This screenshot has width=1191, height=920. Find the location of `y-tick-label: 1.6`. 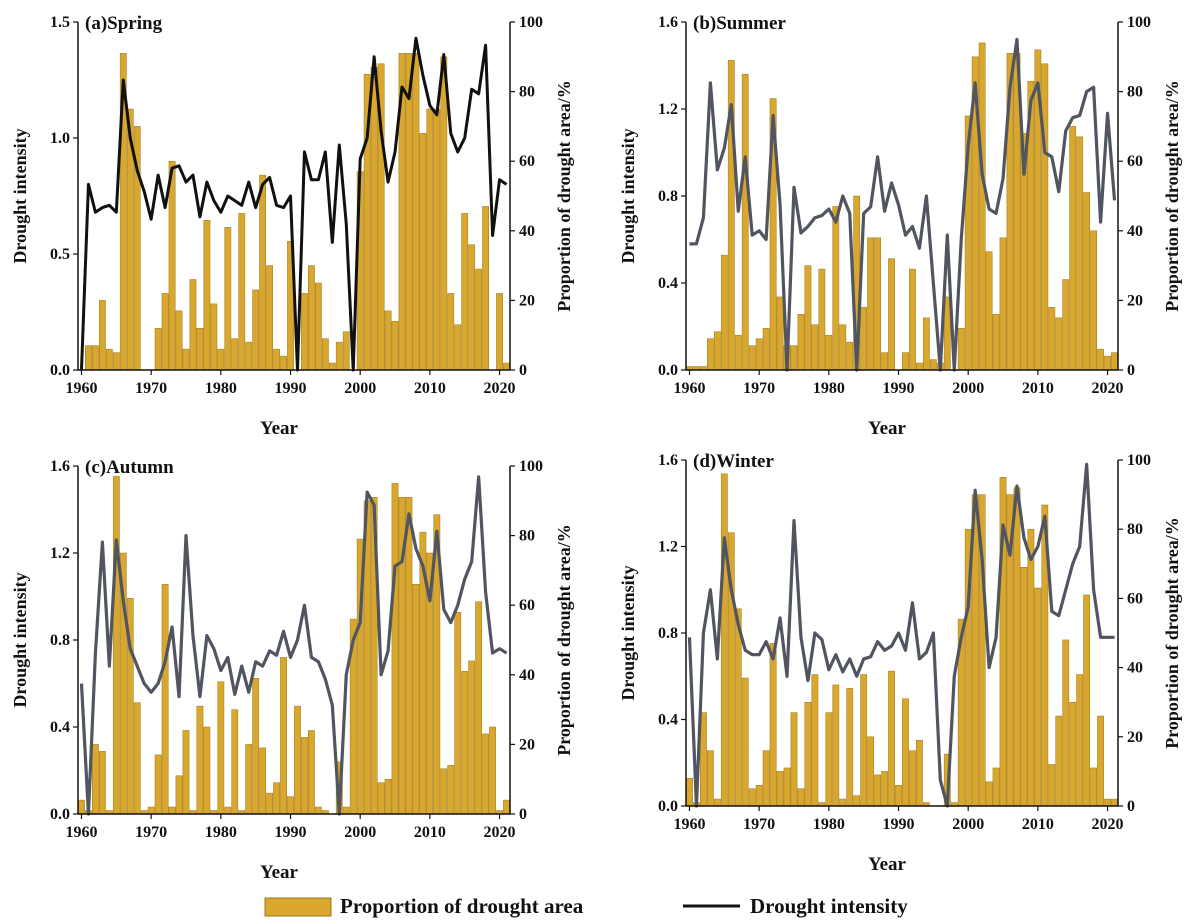

y-tick-label: 1.6 is located at coordinates (60, 466).